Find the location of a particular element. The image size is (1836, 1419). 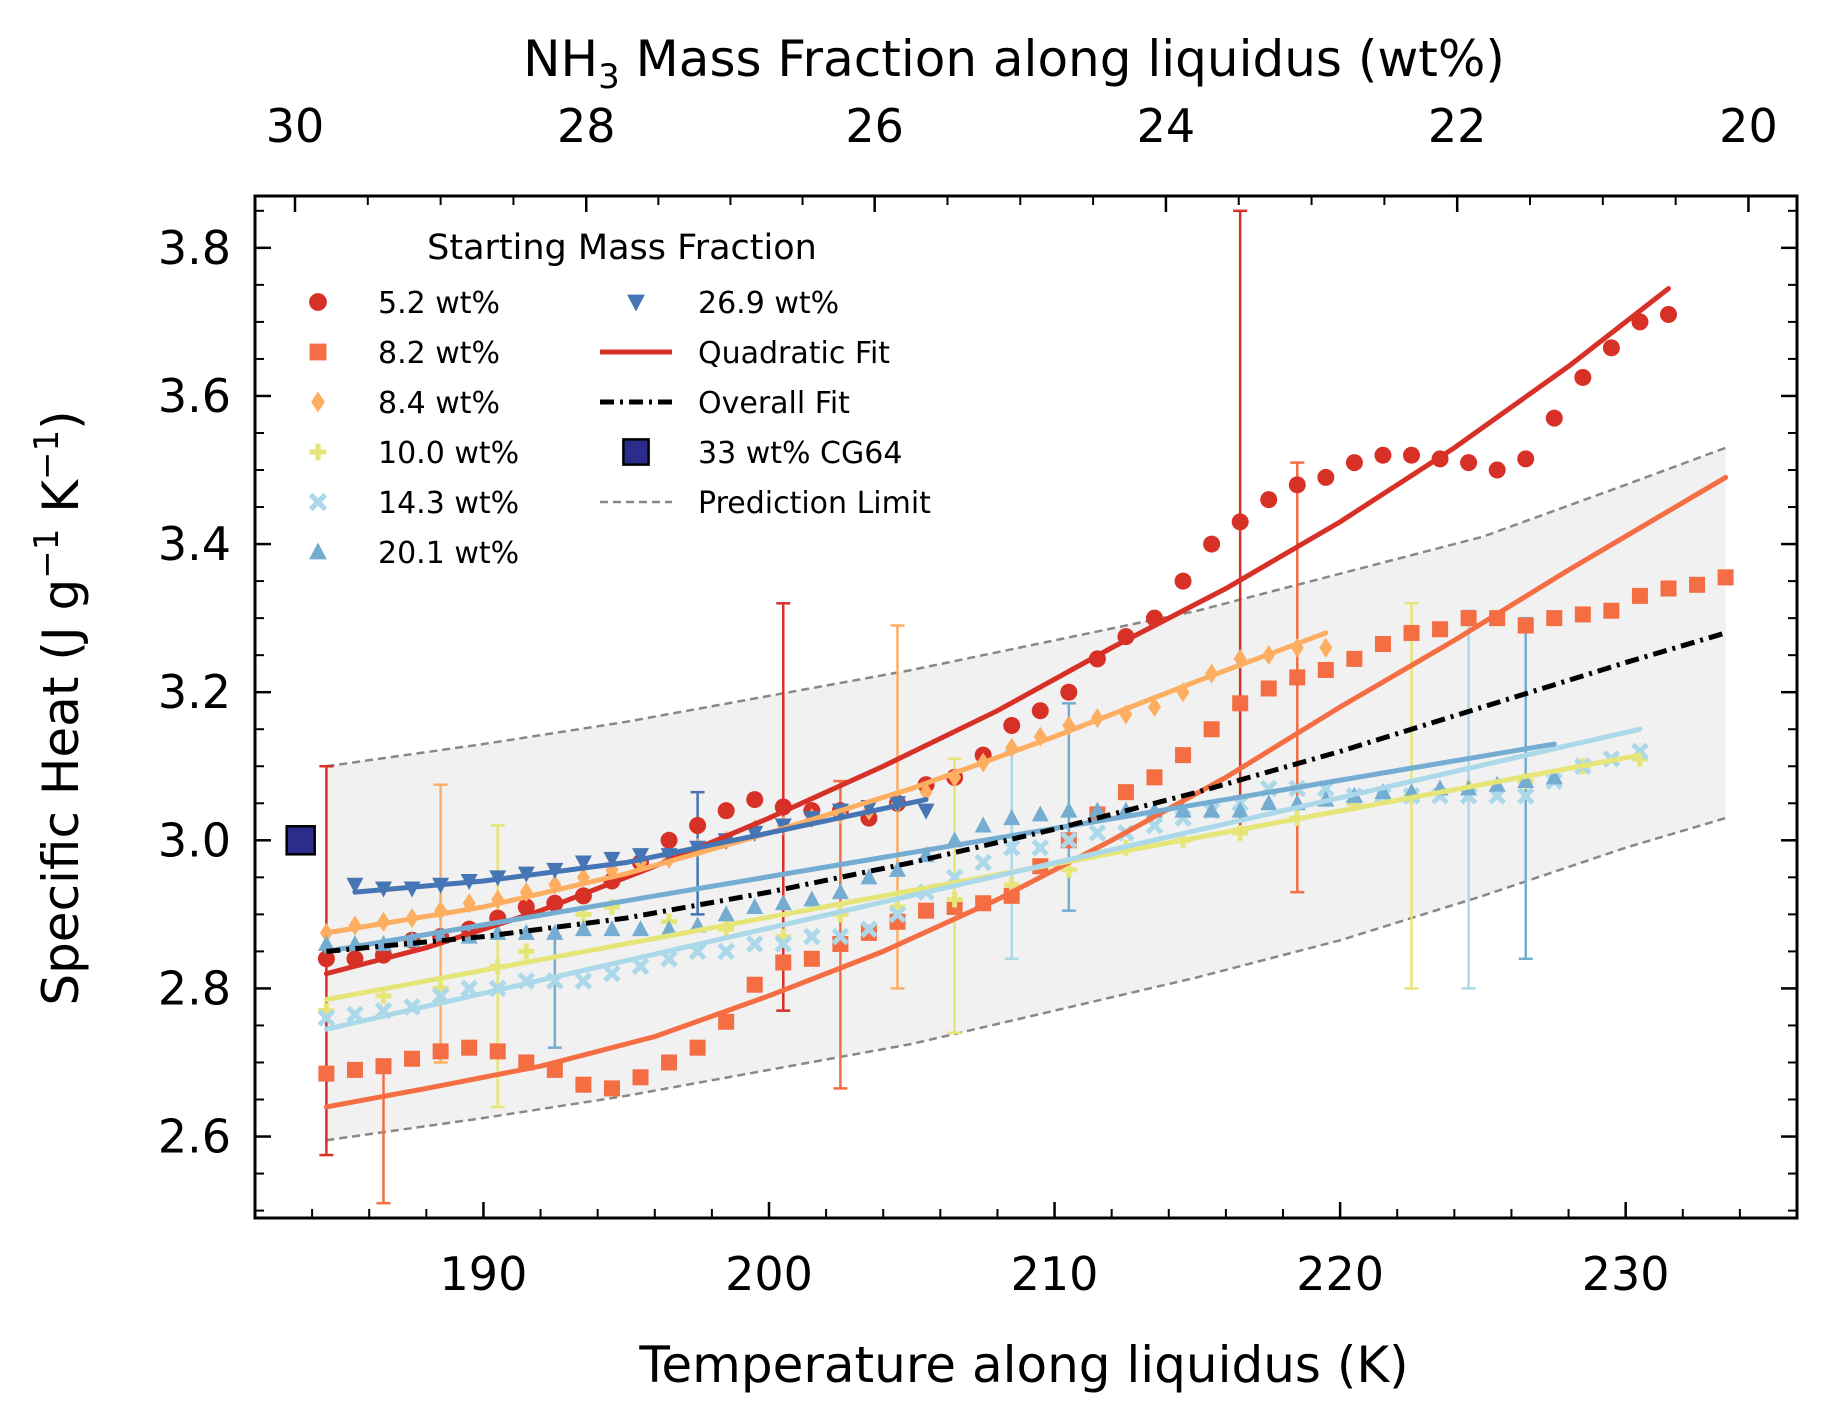

x-tick-label: 190 is located at coordinates (484, 1274).